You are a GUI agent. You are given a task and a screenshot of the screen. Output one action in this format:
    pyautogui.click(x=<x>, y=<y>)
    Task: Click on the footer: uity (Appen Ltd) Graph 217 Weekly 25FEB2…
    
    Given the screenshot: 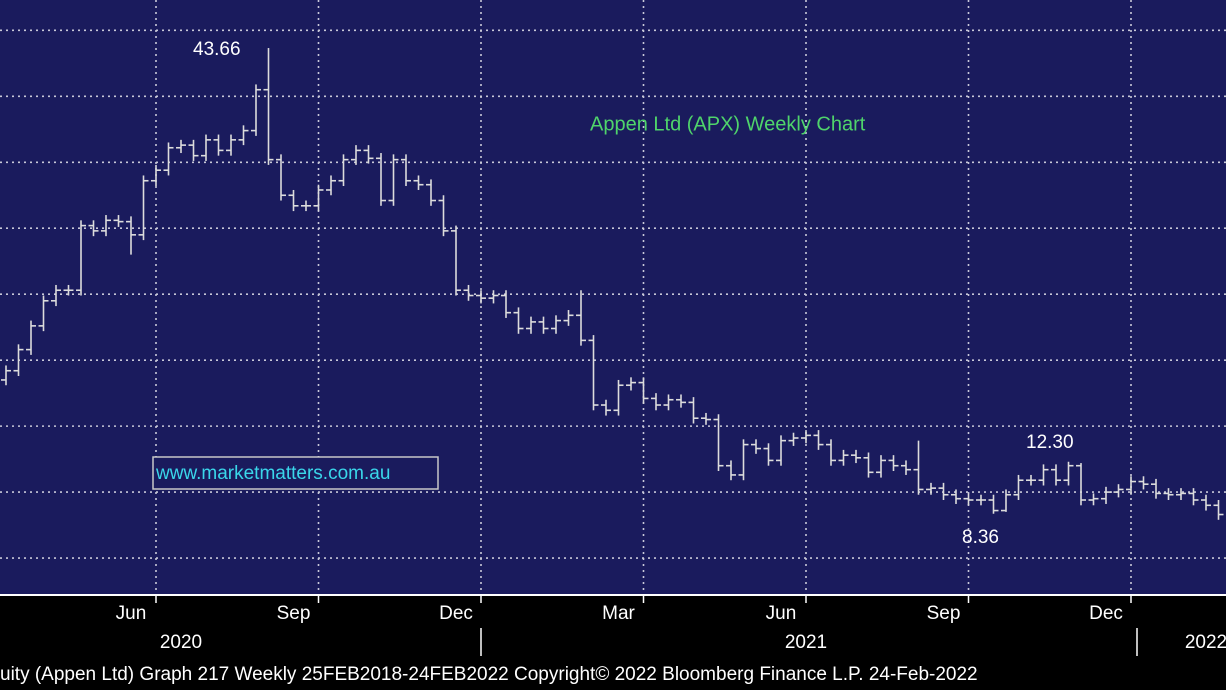 What is the action you would take?
    pyautogui.click(x=489, y=674)
    